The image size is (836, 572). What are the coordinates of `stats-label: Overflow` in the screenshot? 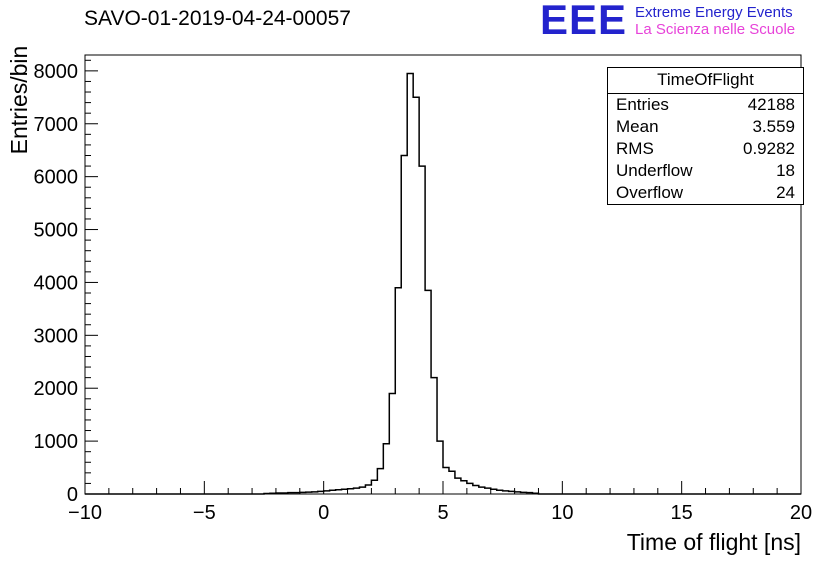 It's located at (650, 192).